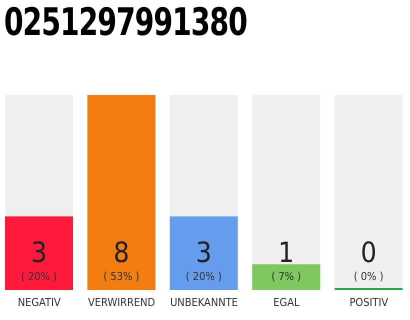 The width and height of the screenshot is (410, 320). I want to click on x-tick-label: VERWIRREND, so click(122, 302).